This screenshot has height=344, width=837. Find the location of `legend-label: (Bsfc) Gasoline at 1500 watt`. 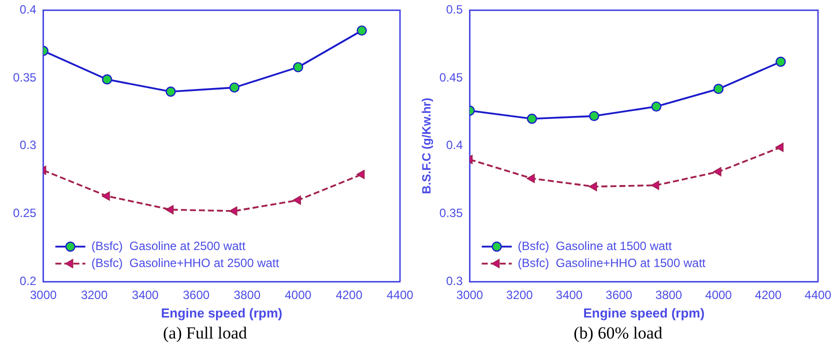

legend-label: (Bsfc) Gasoline at 1500 watt is located at coordinates (595, 245).